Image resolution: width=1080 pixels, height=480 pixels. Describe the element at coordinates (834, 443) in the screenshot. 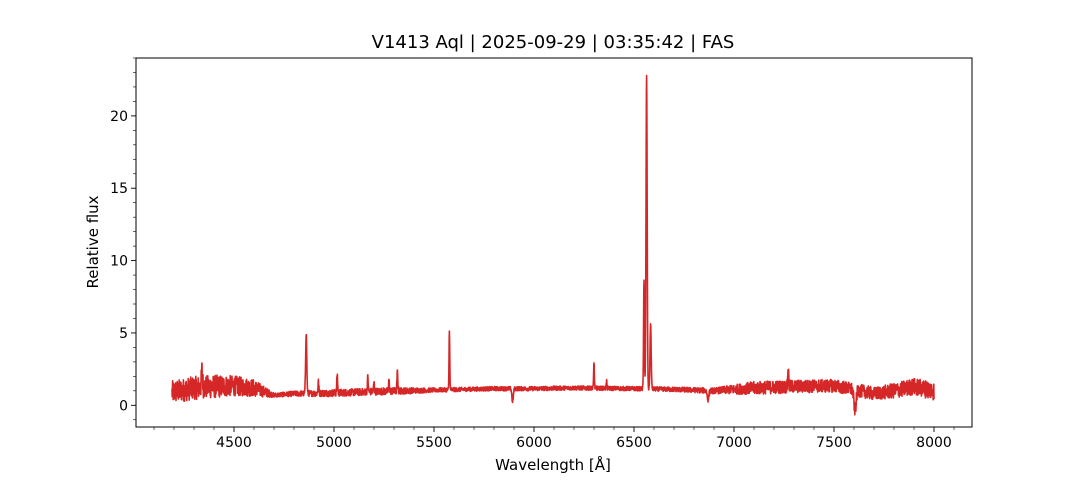

I see `x-tick-label: 7500` at that location.